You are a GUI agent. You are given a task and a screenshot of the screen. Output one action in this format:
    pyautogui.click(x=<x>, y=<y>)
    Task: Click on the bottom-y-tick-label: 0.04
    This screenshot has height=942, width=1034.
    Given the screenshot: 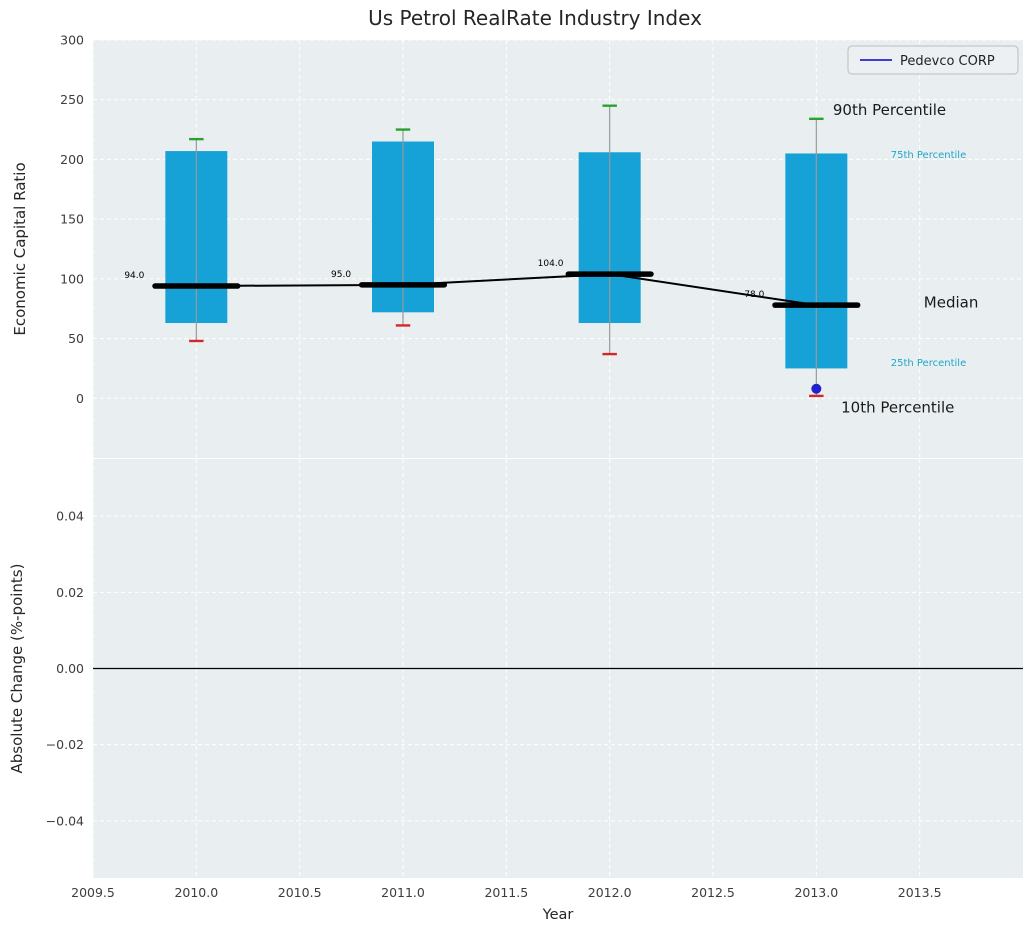 What is the action you would take?
    pyautogui.click(x=70, y=516)
    